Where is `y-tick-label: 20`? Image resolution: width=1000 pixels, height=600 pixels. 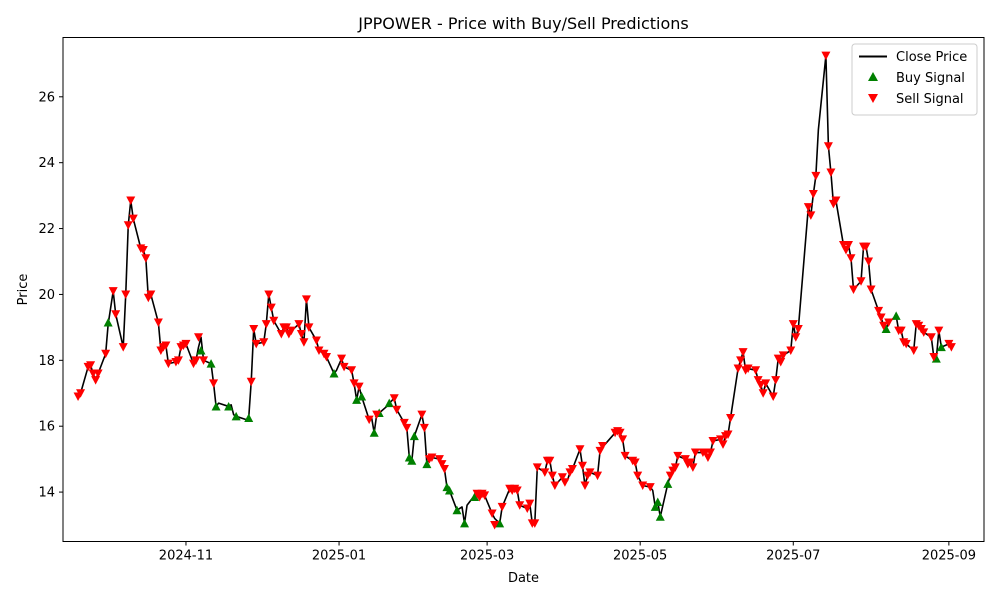
y-tick-label: 20 is located at coordinates (46, 295).